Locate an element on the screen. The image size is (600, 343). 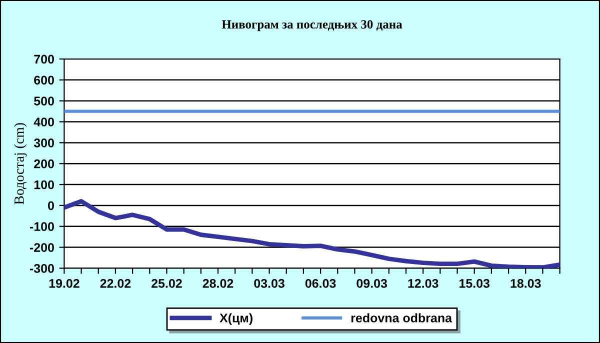
y-tick-label: 100 is located at coordinates (44, 185).